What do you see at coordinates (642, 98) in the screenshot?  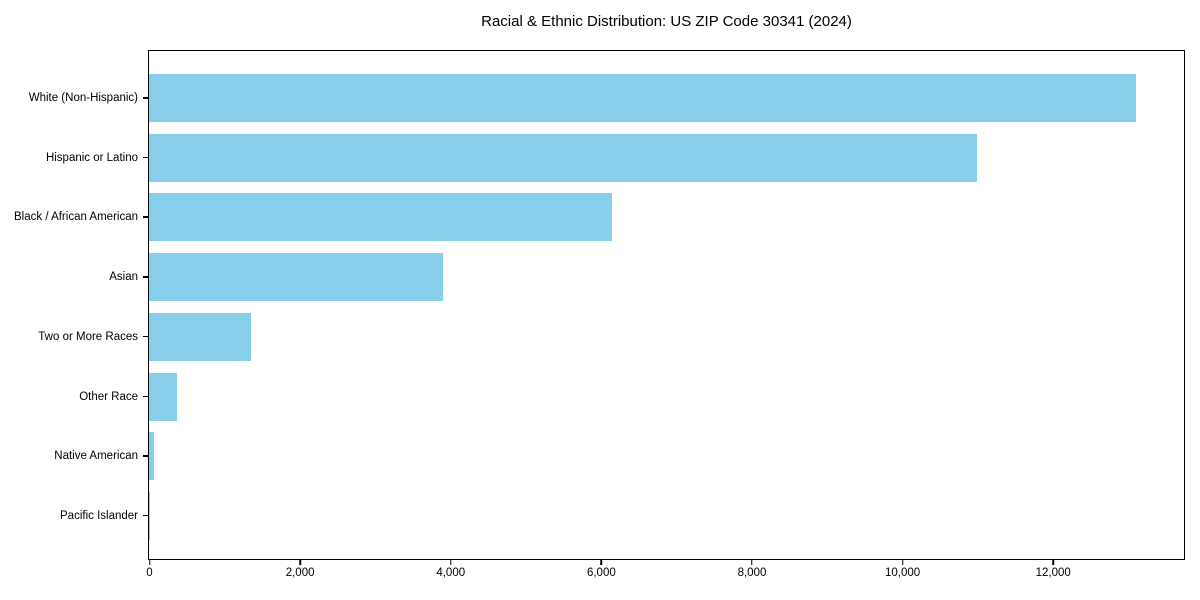 I see `bar-white-non-hispanic` at bounding box center [642, 98].